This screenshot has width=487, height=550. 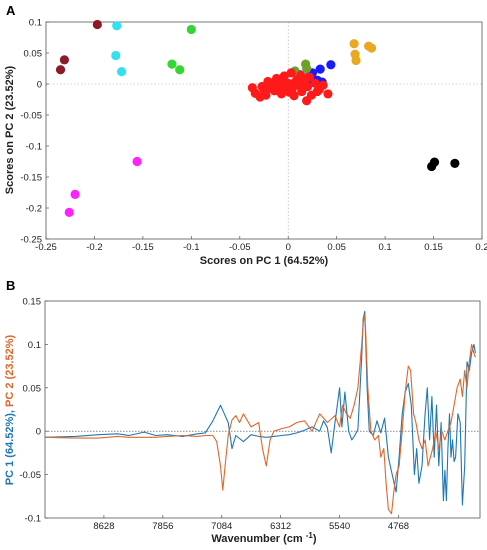 What do you see at coordinates (33, 54) in the screenshot?
I see `plot-a-ytick-label: 0.05` at bounding box center [33, 54].